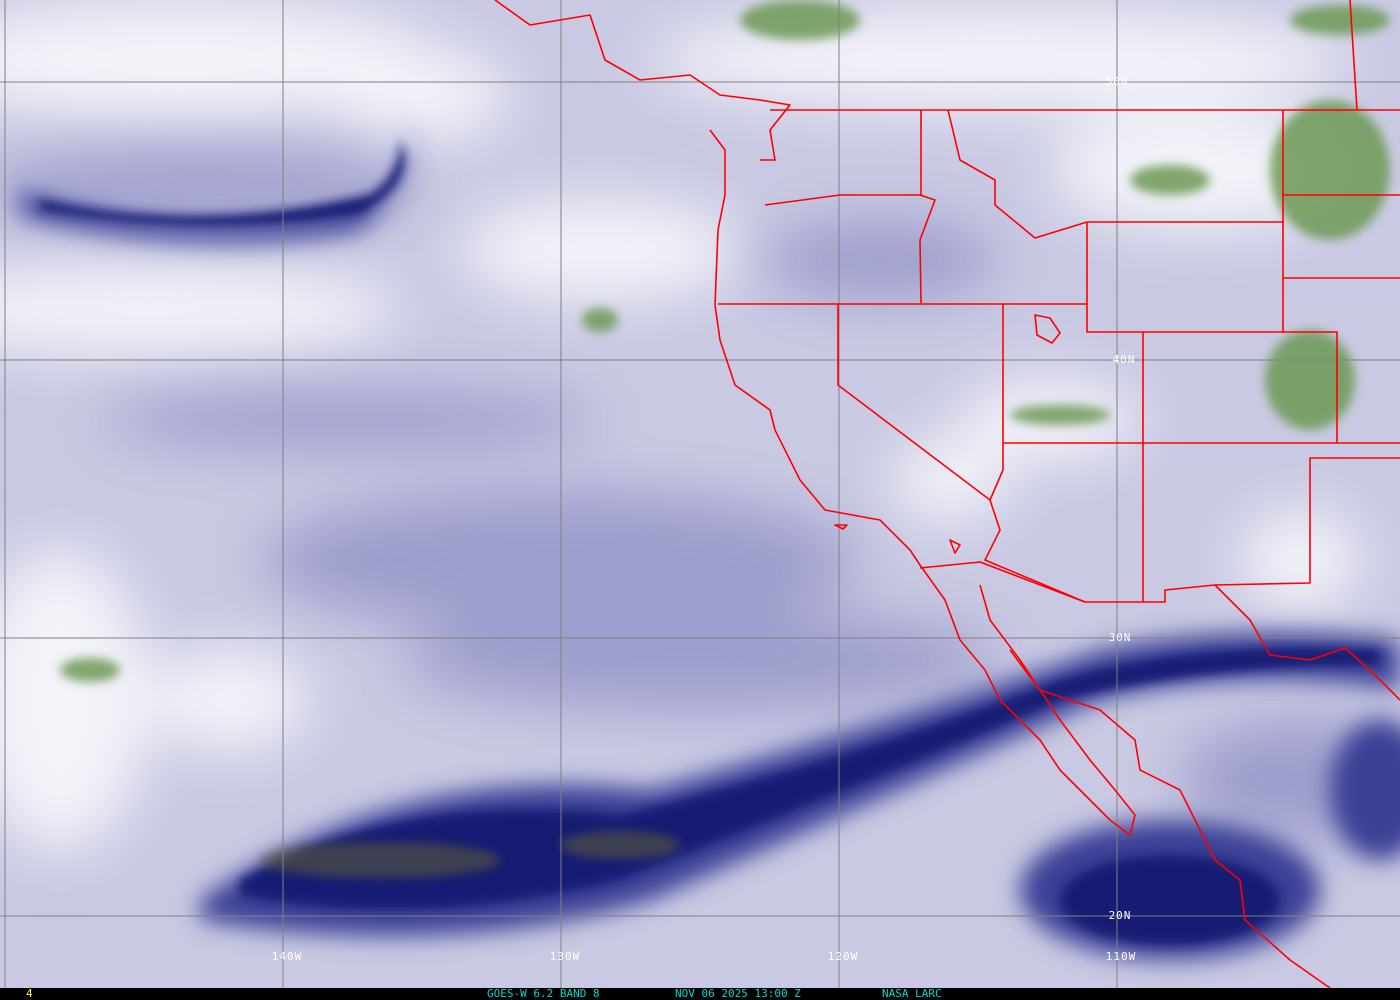  I want to click on coastline-canada, so click(642, 80).